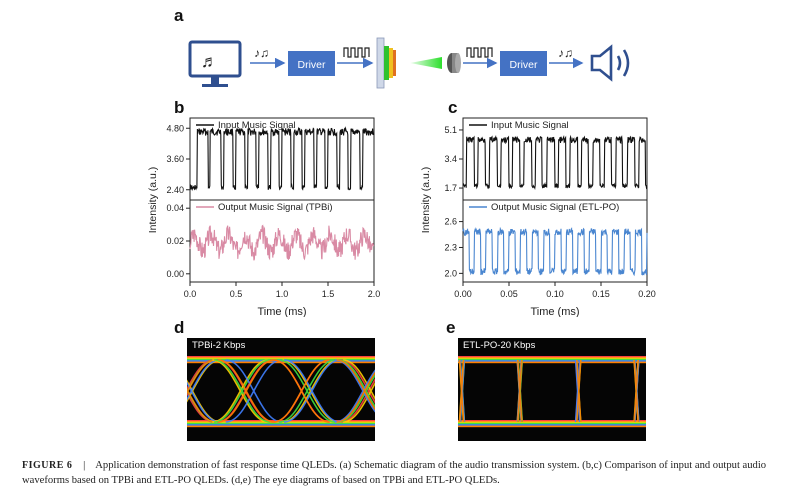 This screenshot has height=501, width=793. What do you see at coordinates (190, 294) in the screenshot?
I see `x-tick-label-b-0: 0.0` at bounding box center [190, 294].